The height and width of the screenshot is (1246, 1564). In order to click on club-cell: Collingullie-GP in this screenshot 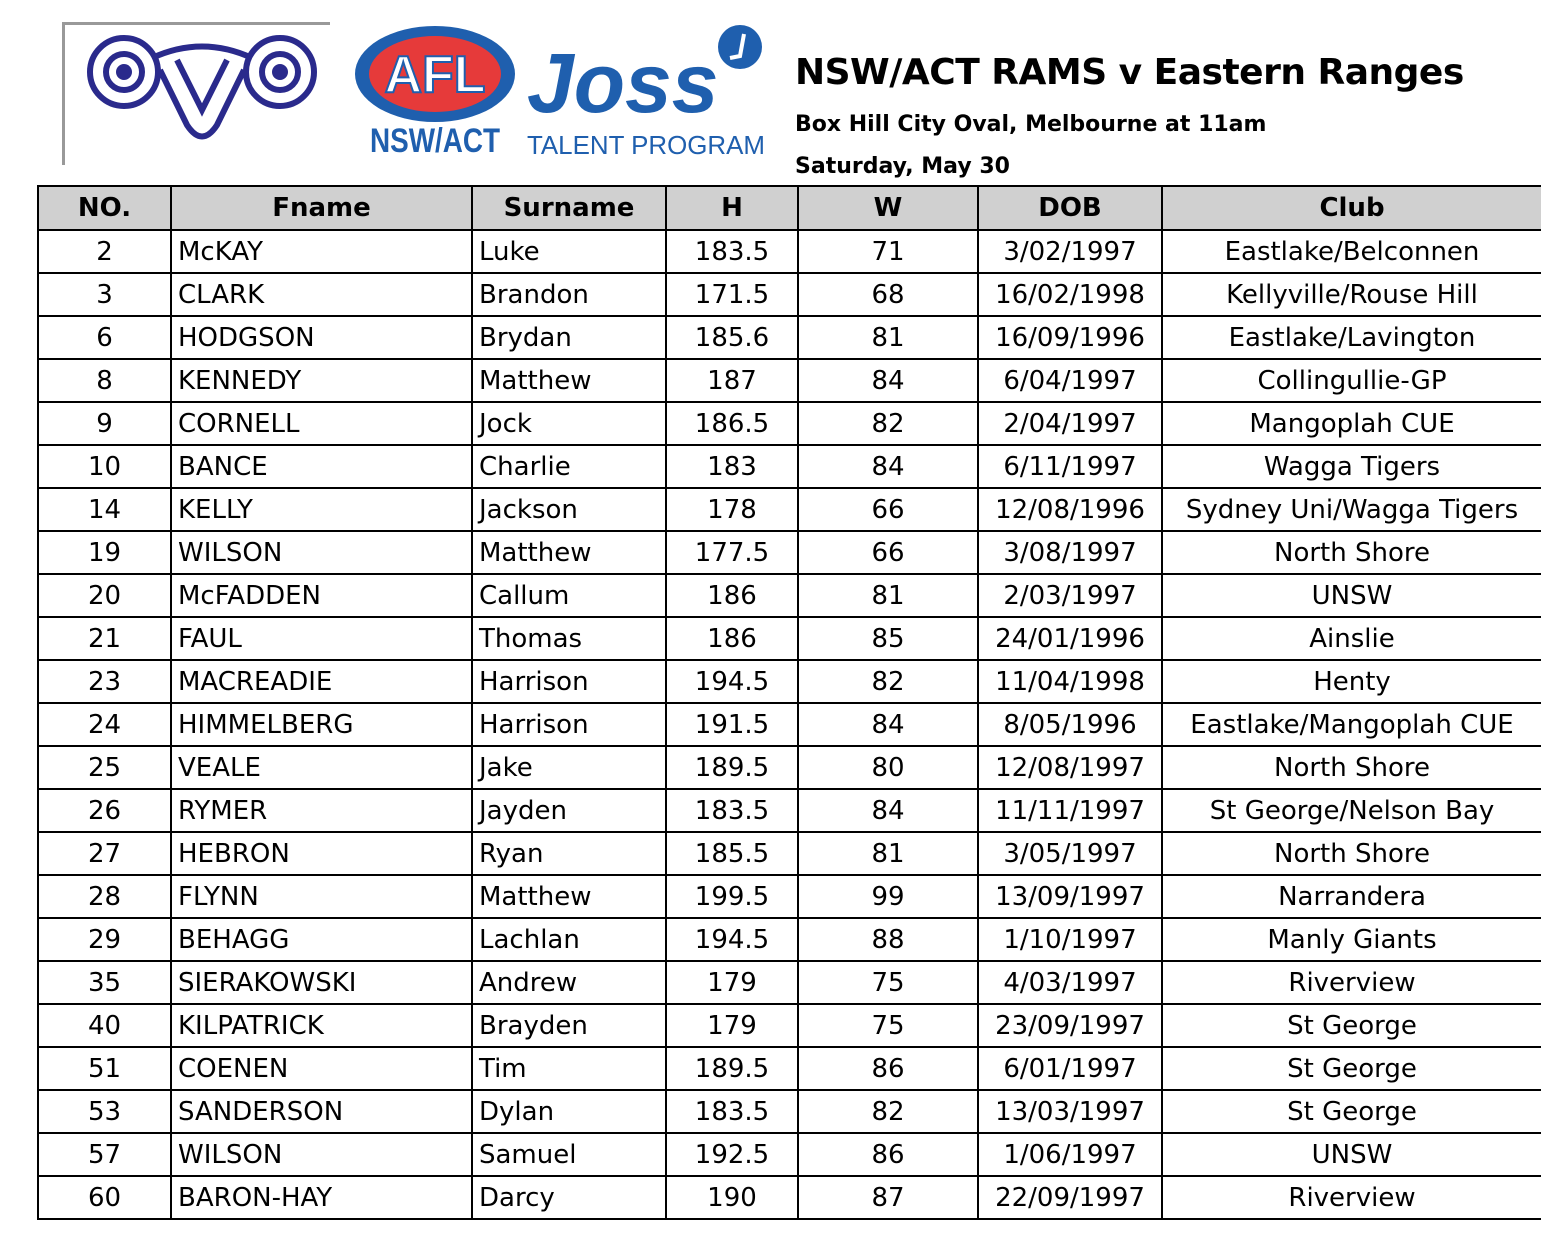, I will do `click(1351, 380)`.